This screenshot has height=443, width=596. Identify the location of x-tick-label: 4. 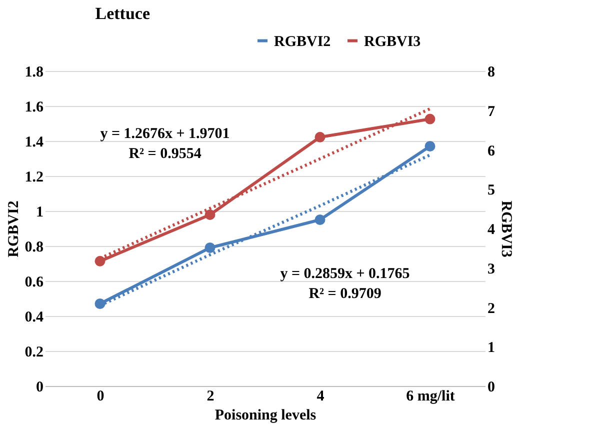
(320, 396).